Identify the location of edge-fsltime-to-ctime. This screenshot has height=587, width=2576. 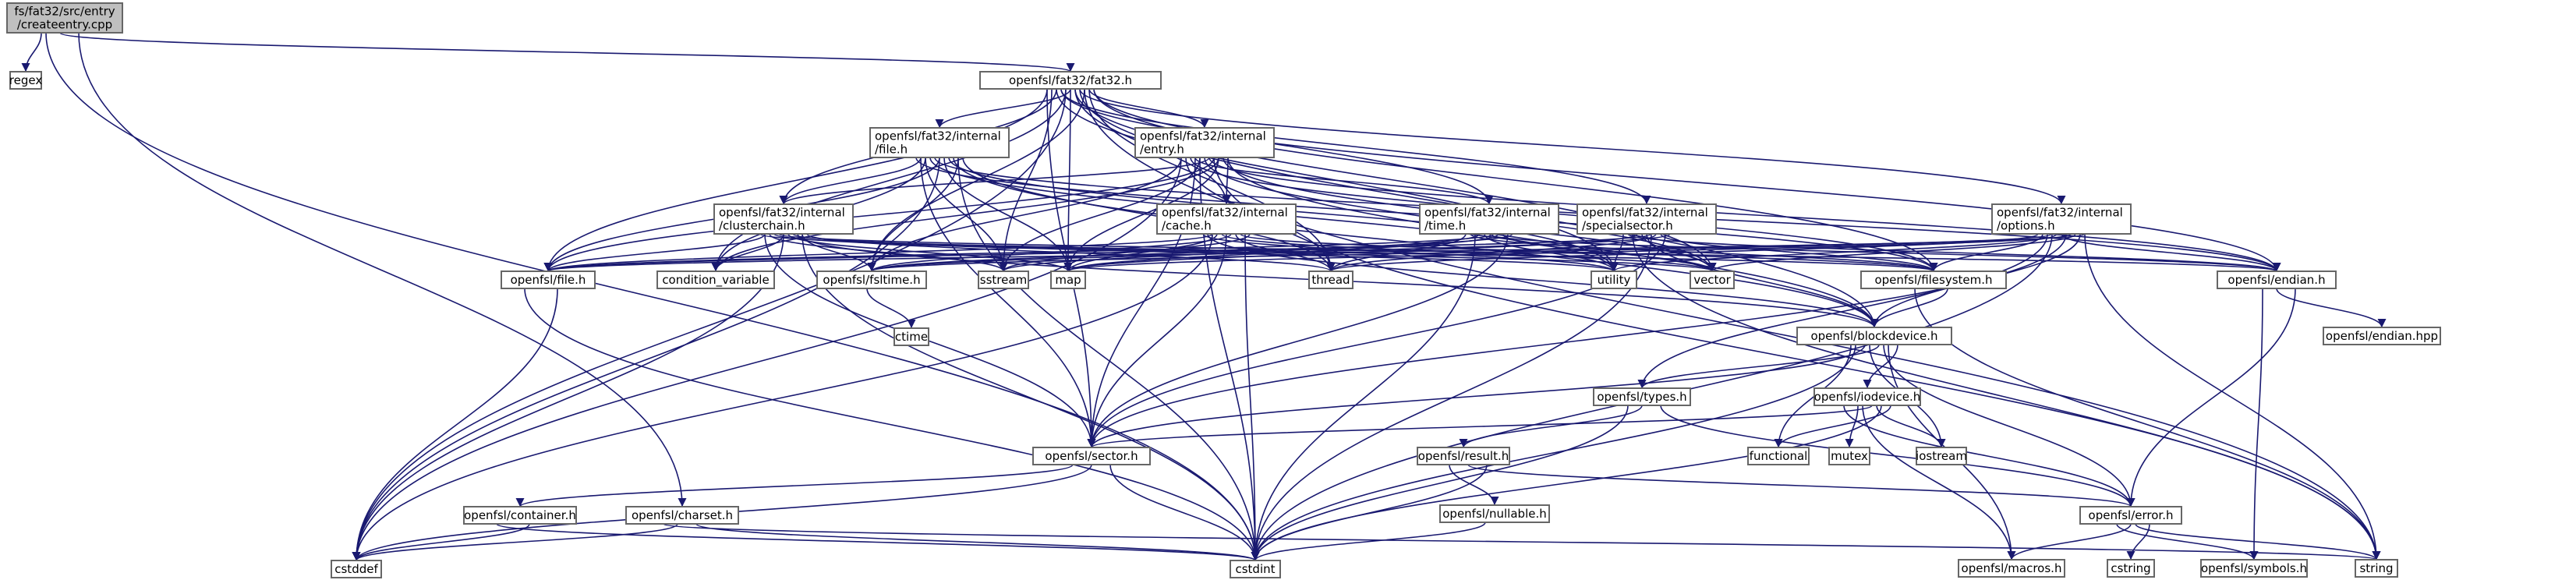
(891, 308).